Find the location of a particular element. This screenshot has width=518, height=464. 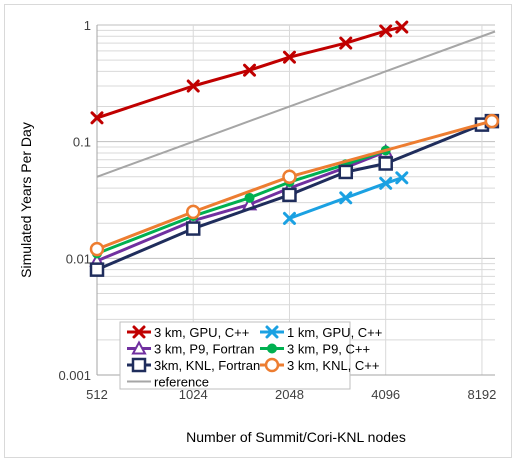

legend-item: 3km, KNL, Fortran is located at coordinates (193, 365).